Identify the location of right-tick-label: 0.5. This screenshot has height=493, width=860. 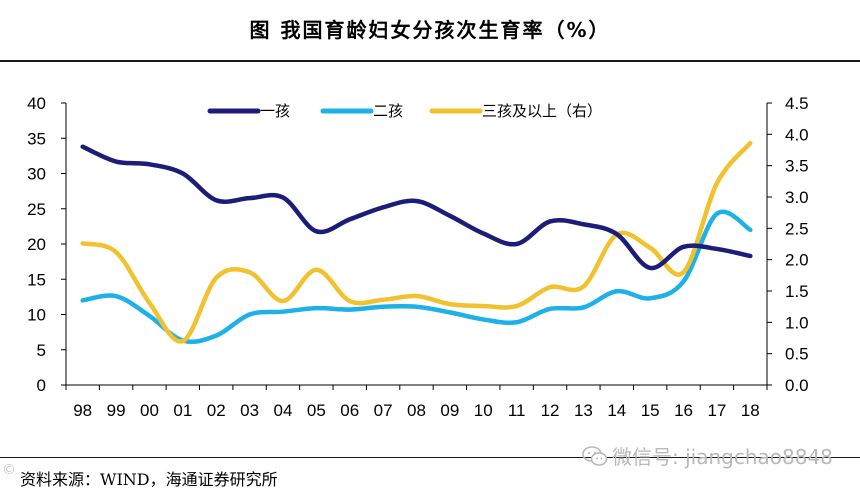
(797, 354).